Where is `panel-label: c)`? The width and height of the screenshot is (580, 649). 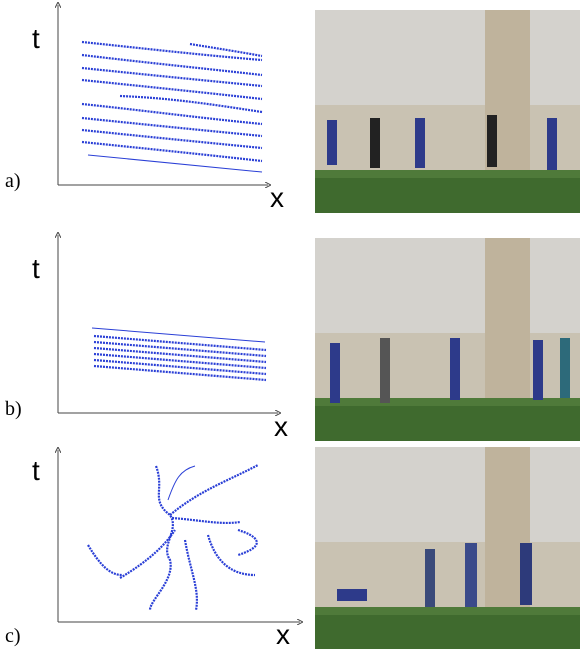
panel-label: c) is located at coordinates (13, 636).